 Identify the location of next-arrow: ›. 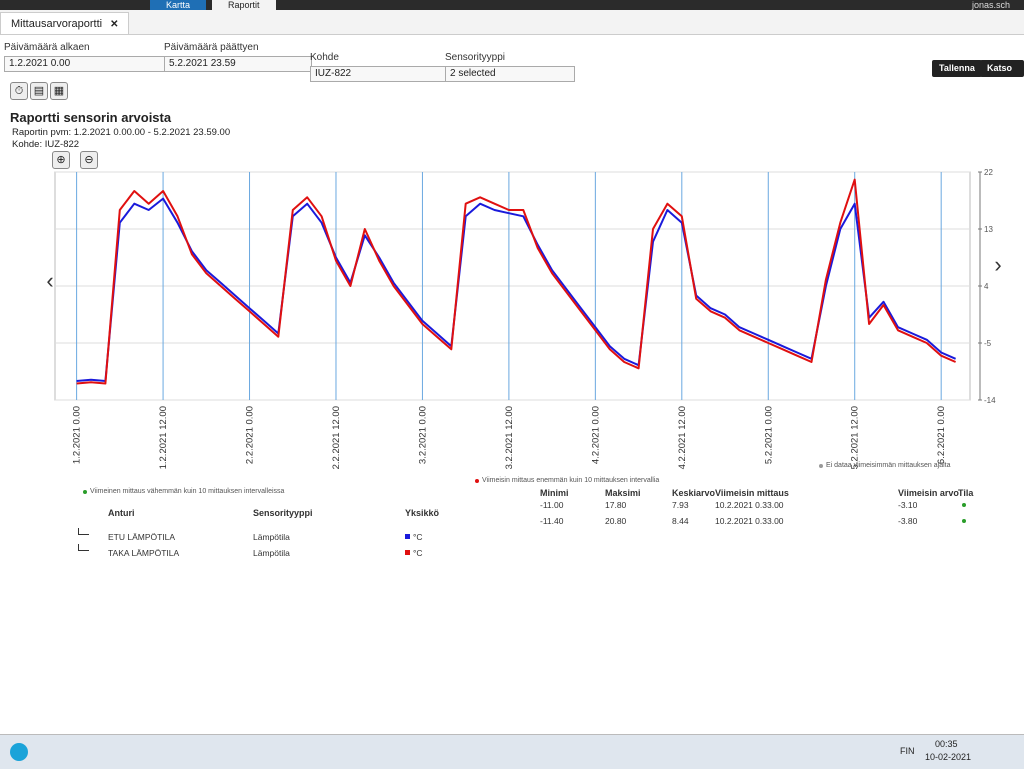
(997, 264).